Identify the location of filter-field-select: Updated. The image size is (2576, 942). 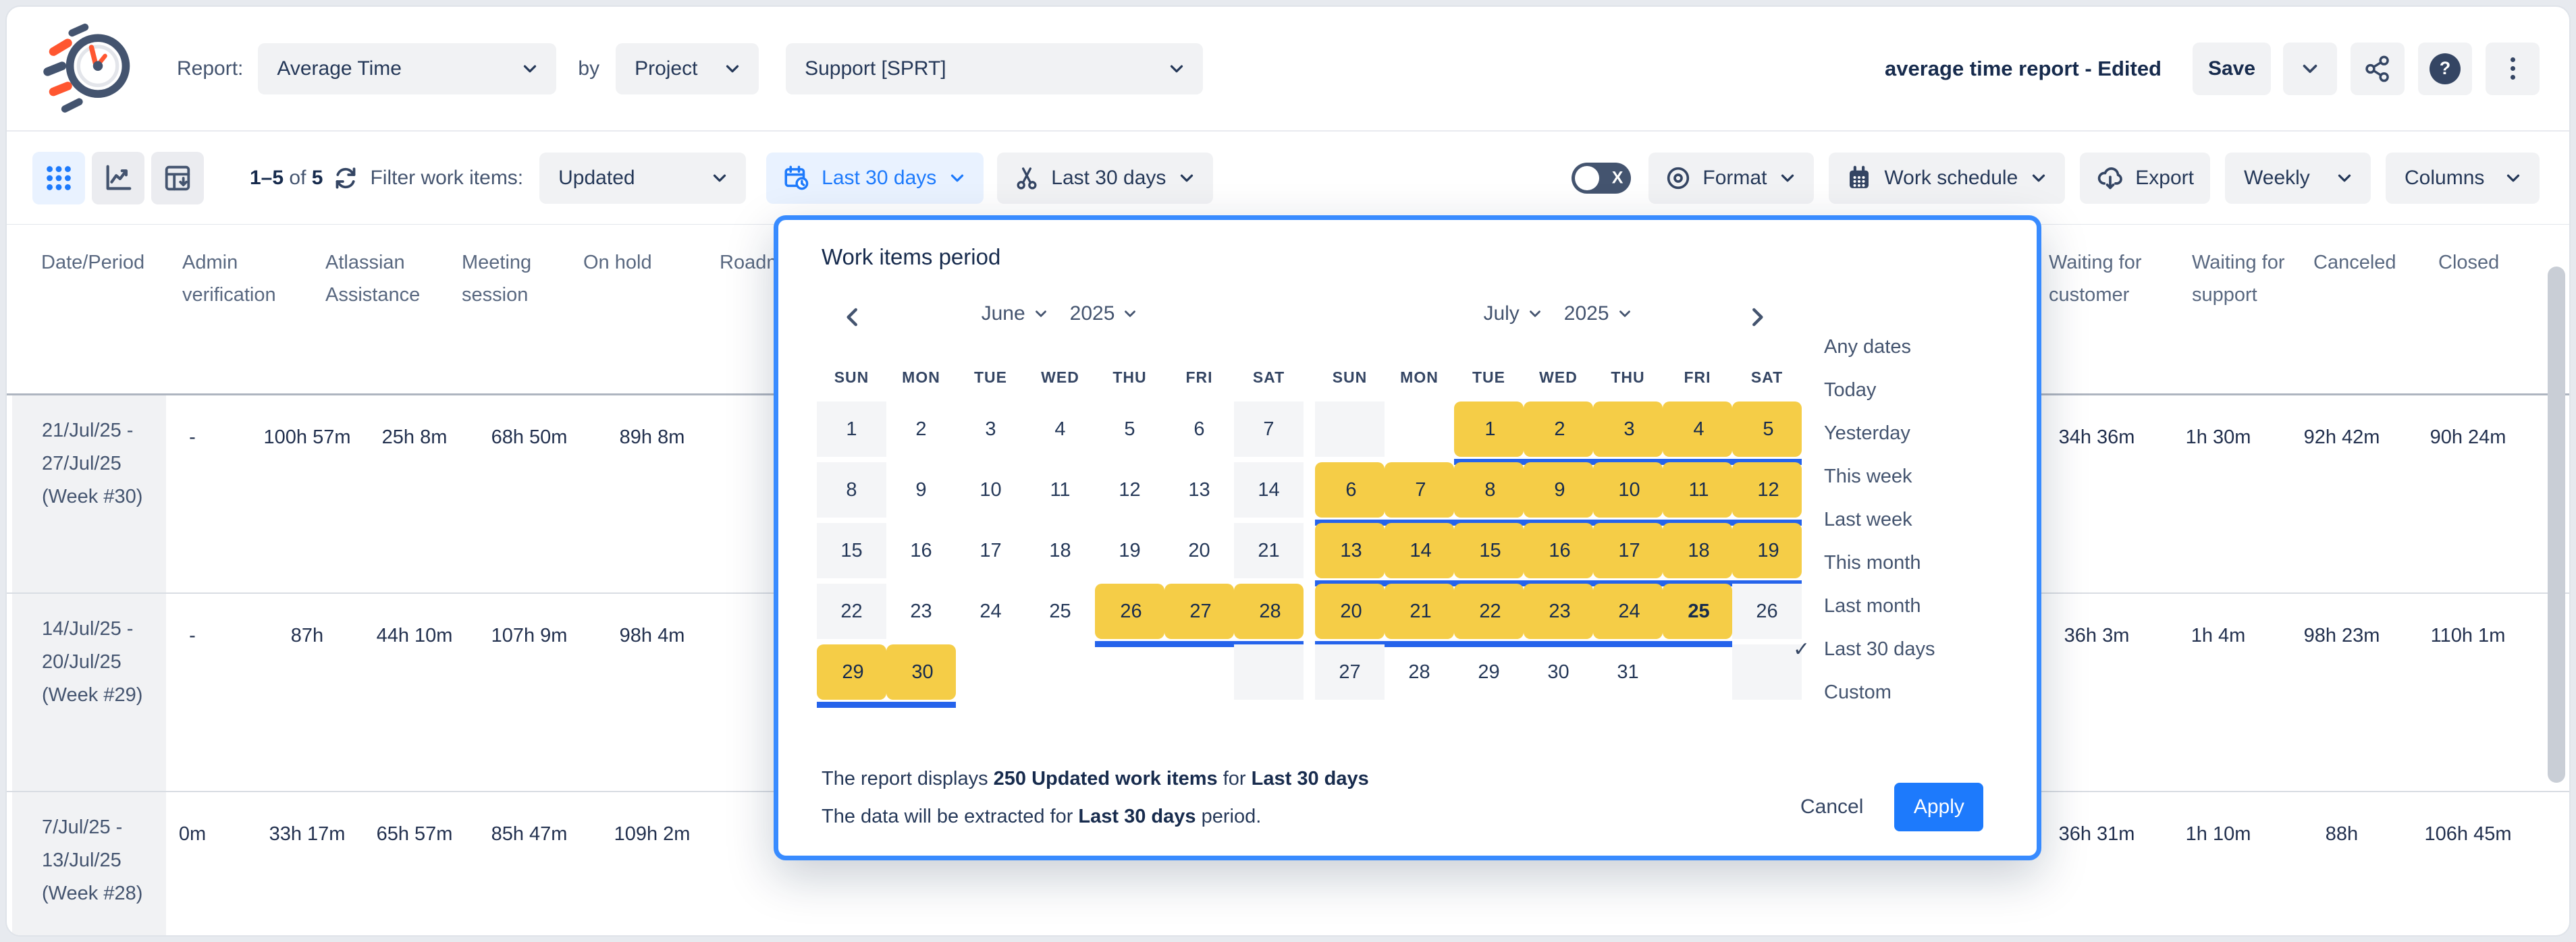
(643, 178).